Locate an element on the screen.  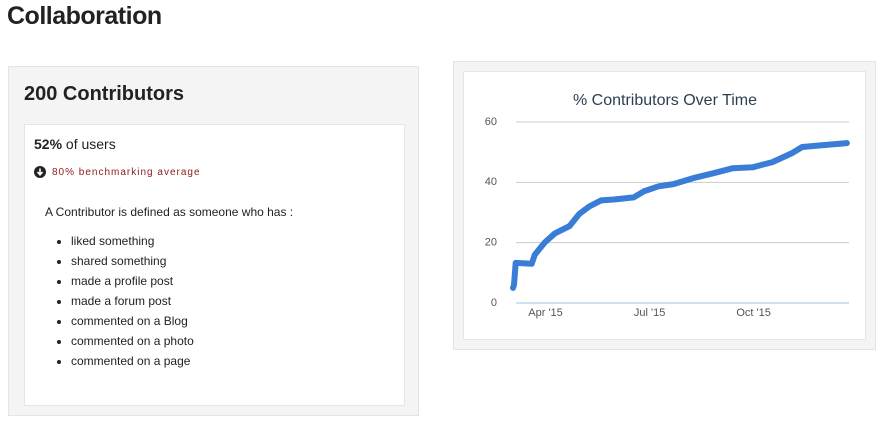
percent-line: 52% of users is located at coordinates (75, 144).